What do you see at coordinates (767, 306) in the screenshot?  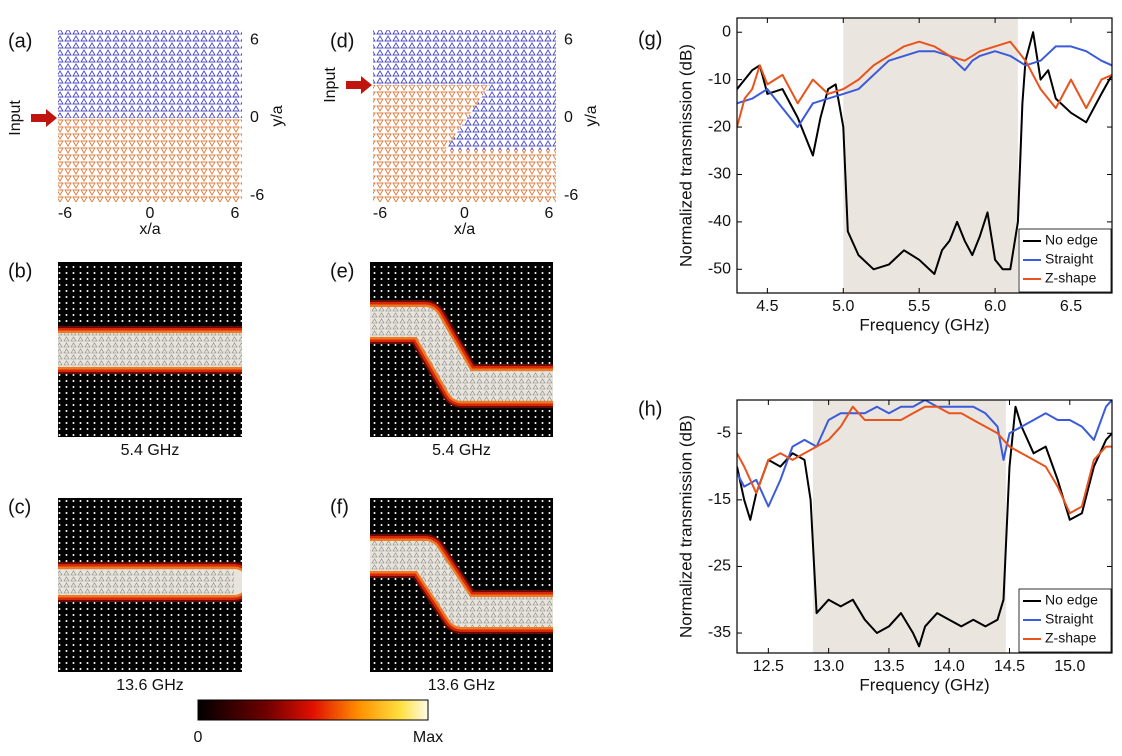 I see `x-tick-label: 4.5` at bounding box center [767, 306].